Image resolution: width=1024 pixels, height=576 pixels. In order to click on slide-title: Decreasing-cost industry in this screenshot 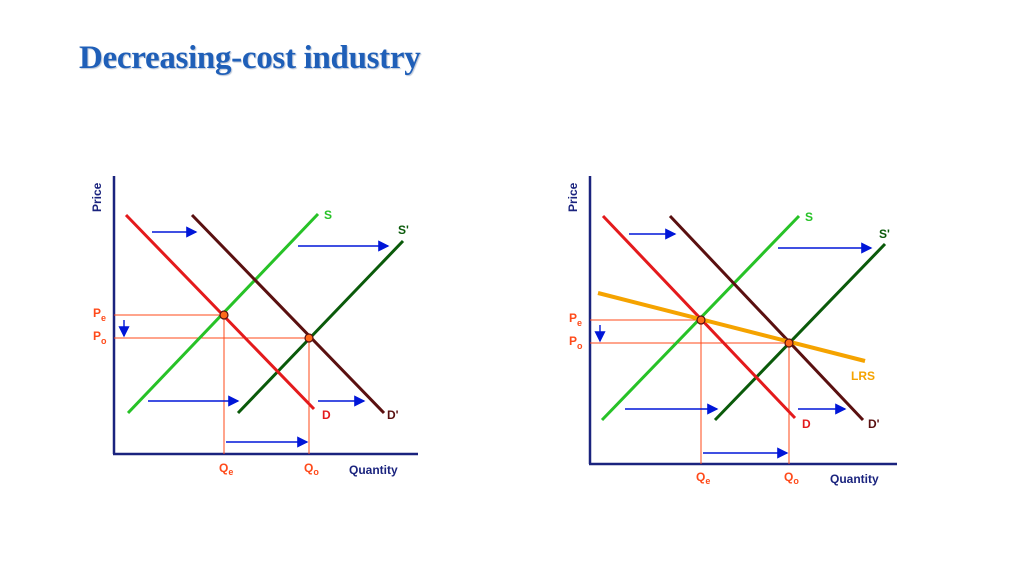, I will do `click(250, 58)`.